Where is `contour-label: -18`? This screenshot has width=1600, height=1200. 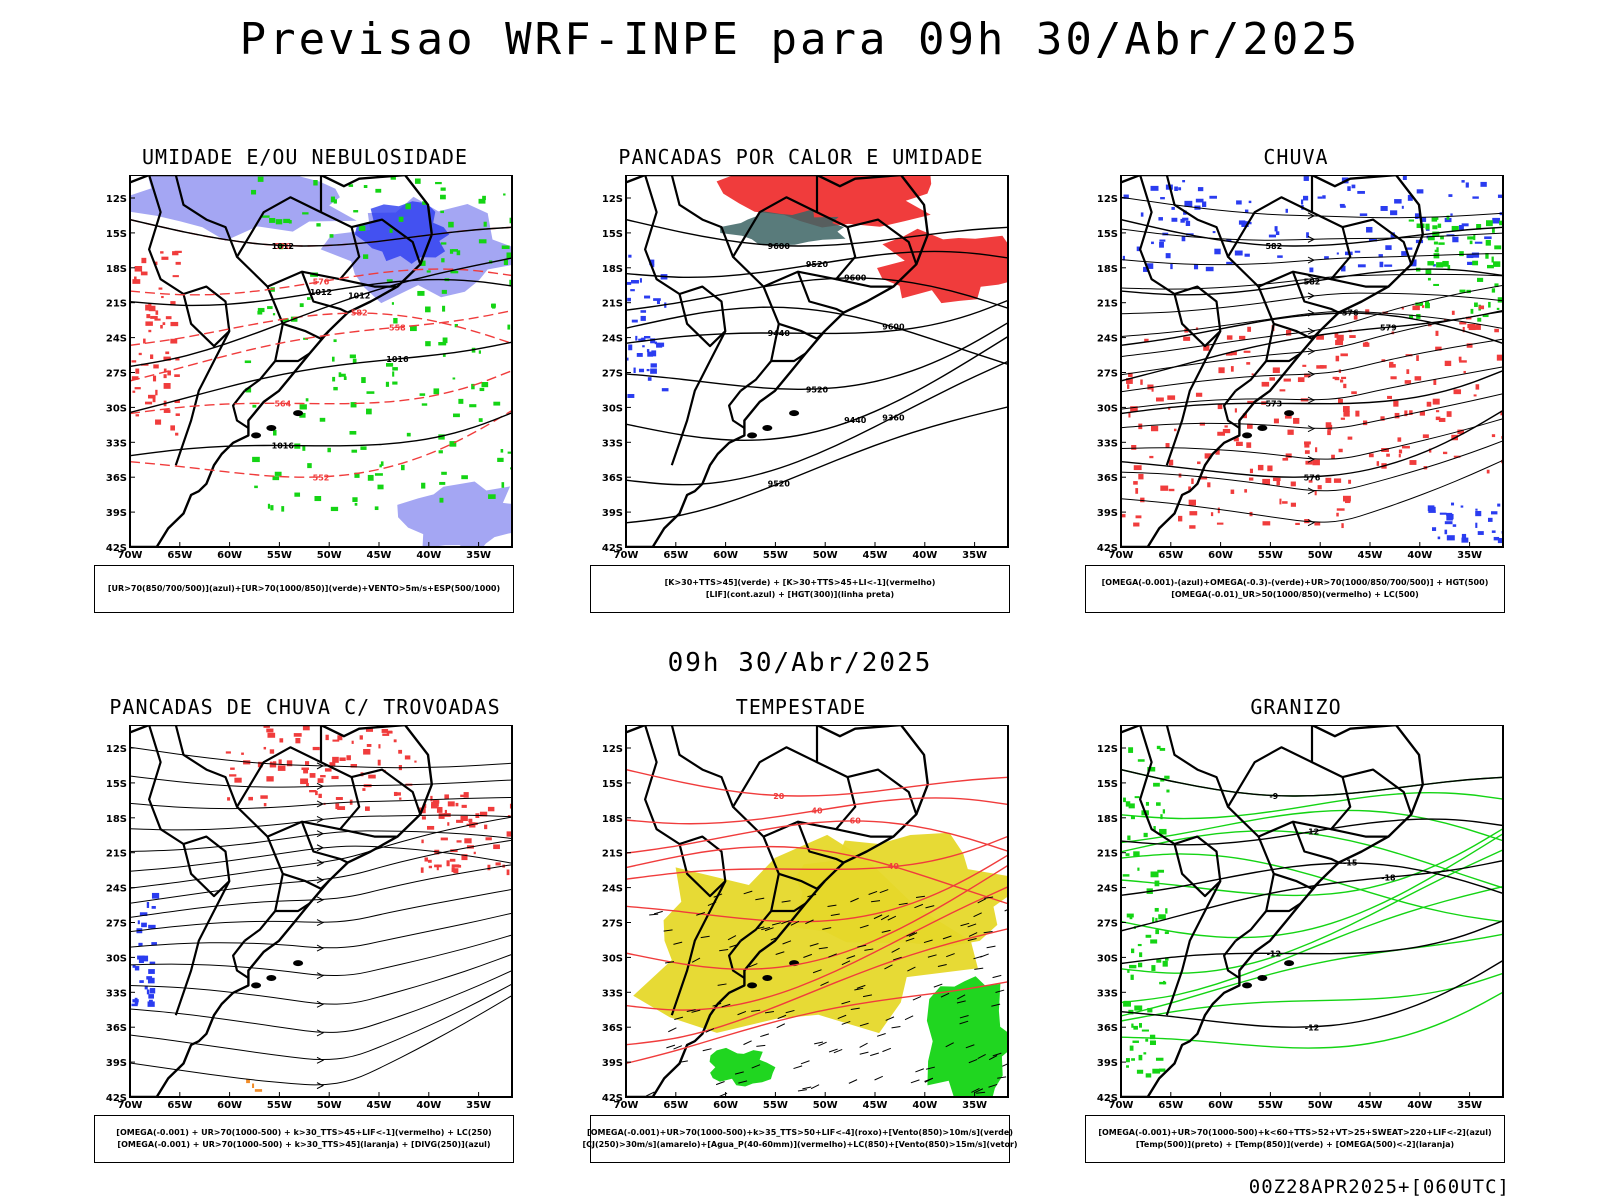
contour-label: -18 is located at coordinates (1388, 877).